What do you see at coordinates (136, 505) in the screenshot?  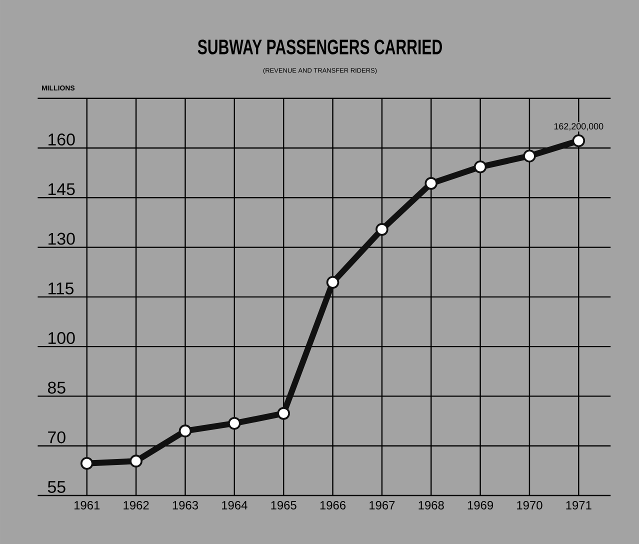 I see `x-tick-label: 1962` at bounding box center [136, 505].